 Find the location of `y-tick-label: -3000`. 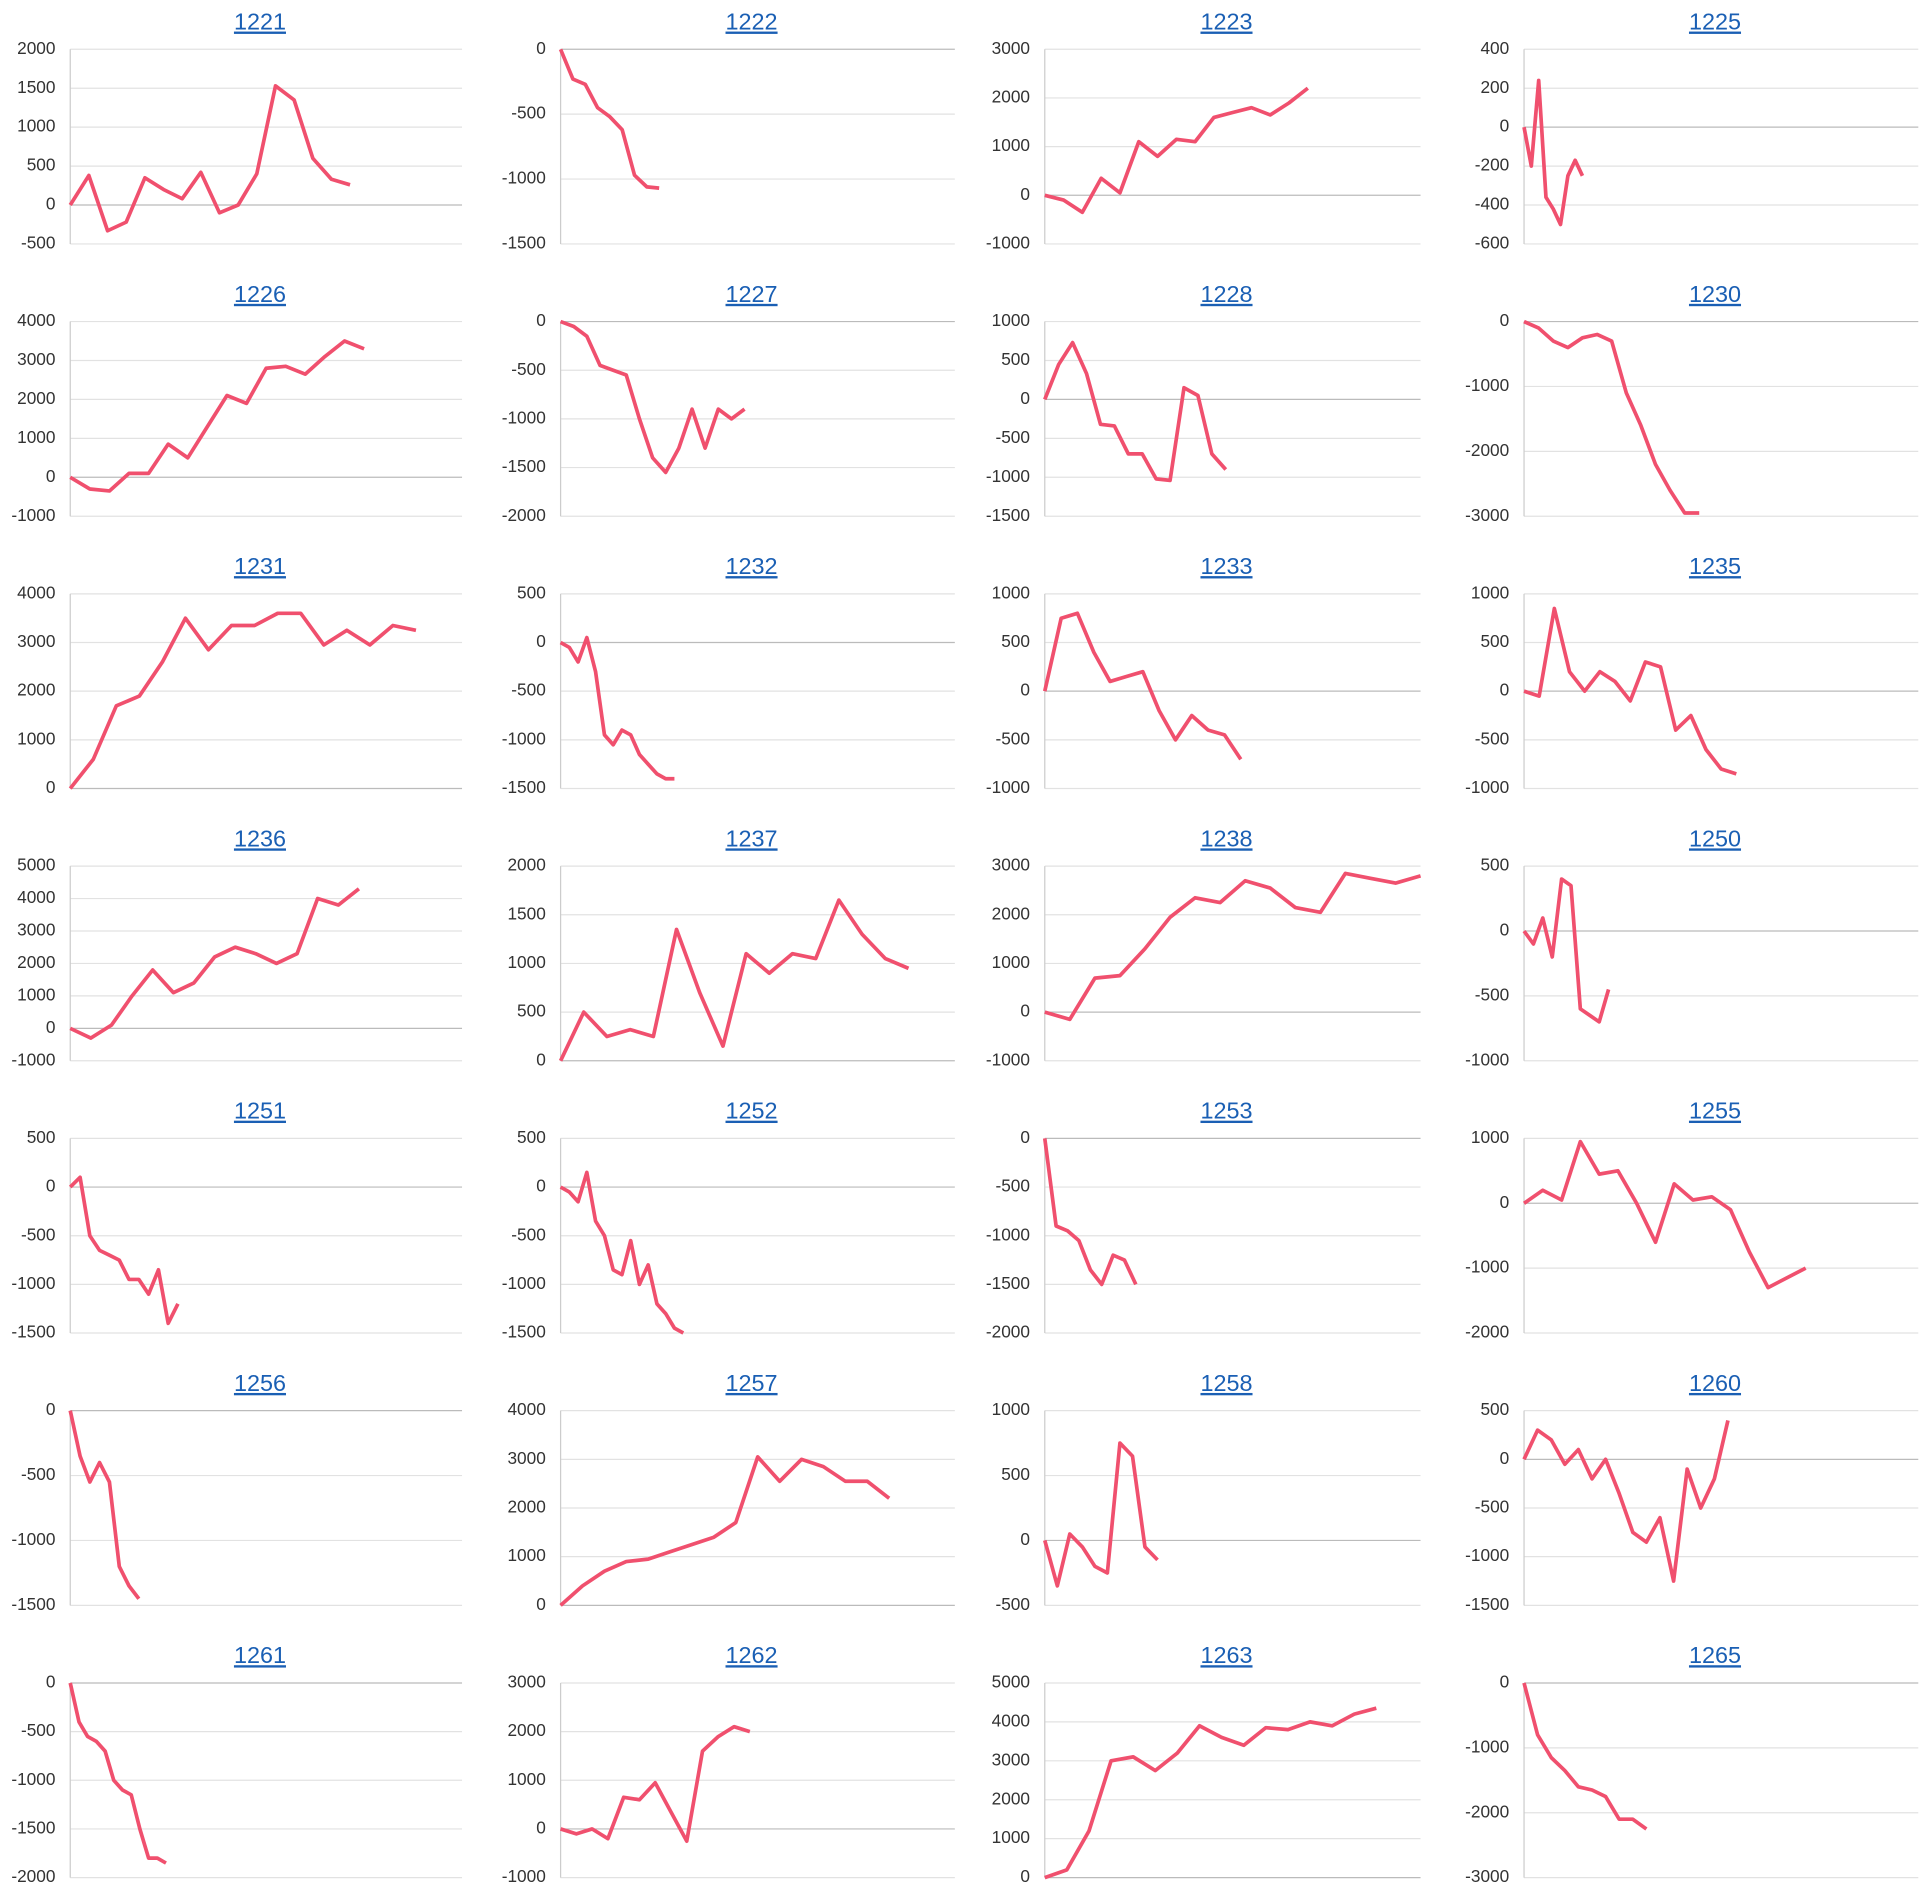

y-tick-label: -3000 is located at coordinates (1487, 515).